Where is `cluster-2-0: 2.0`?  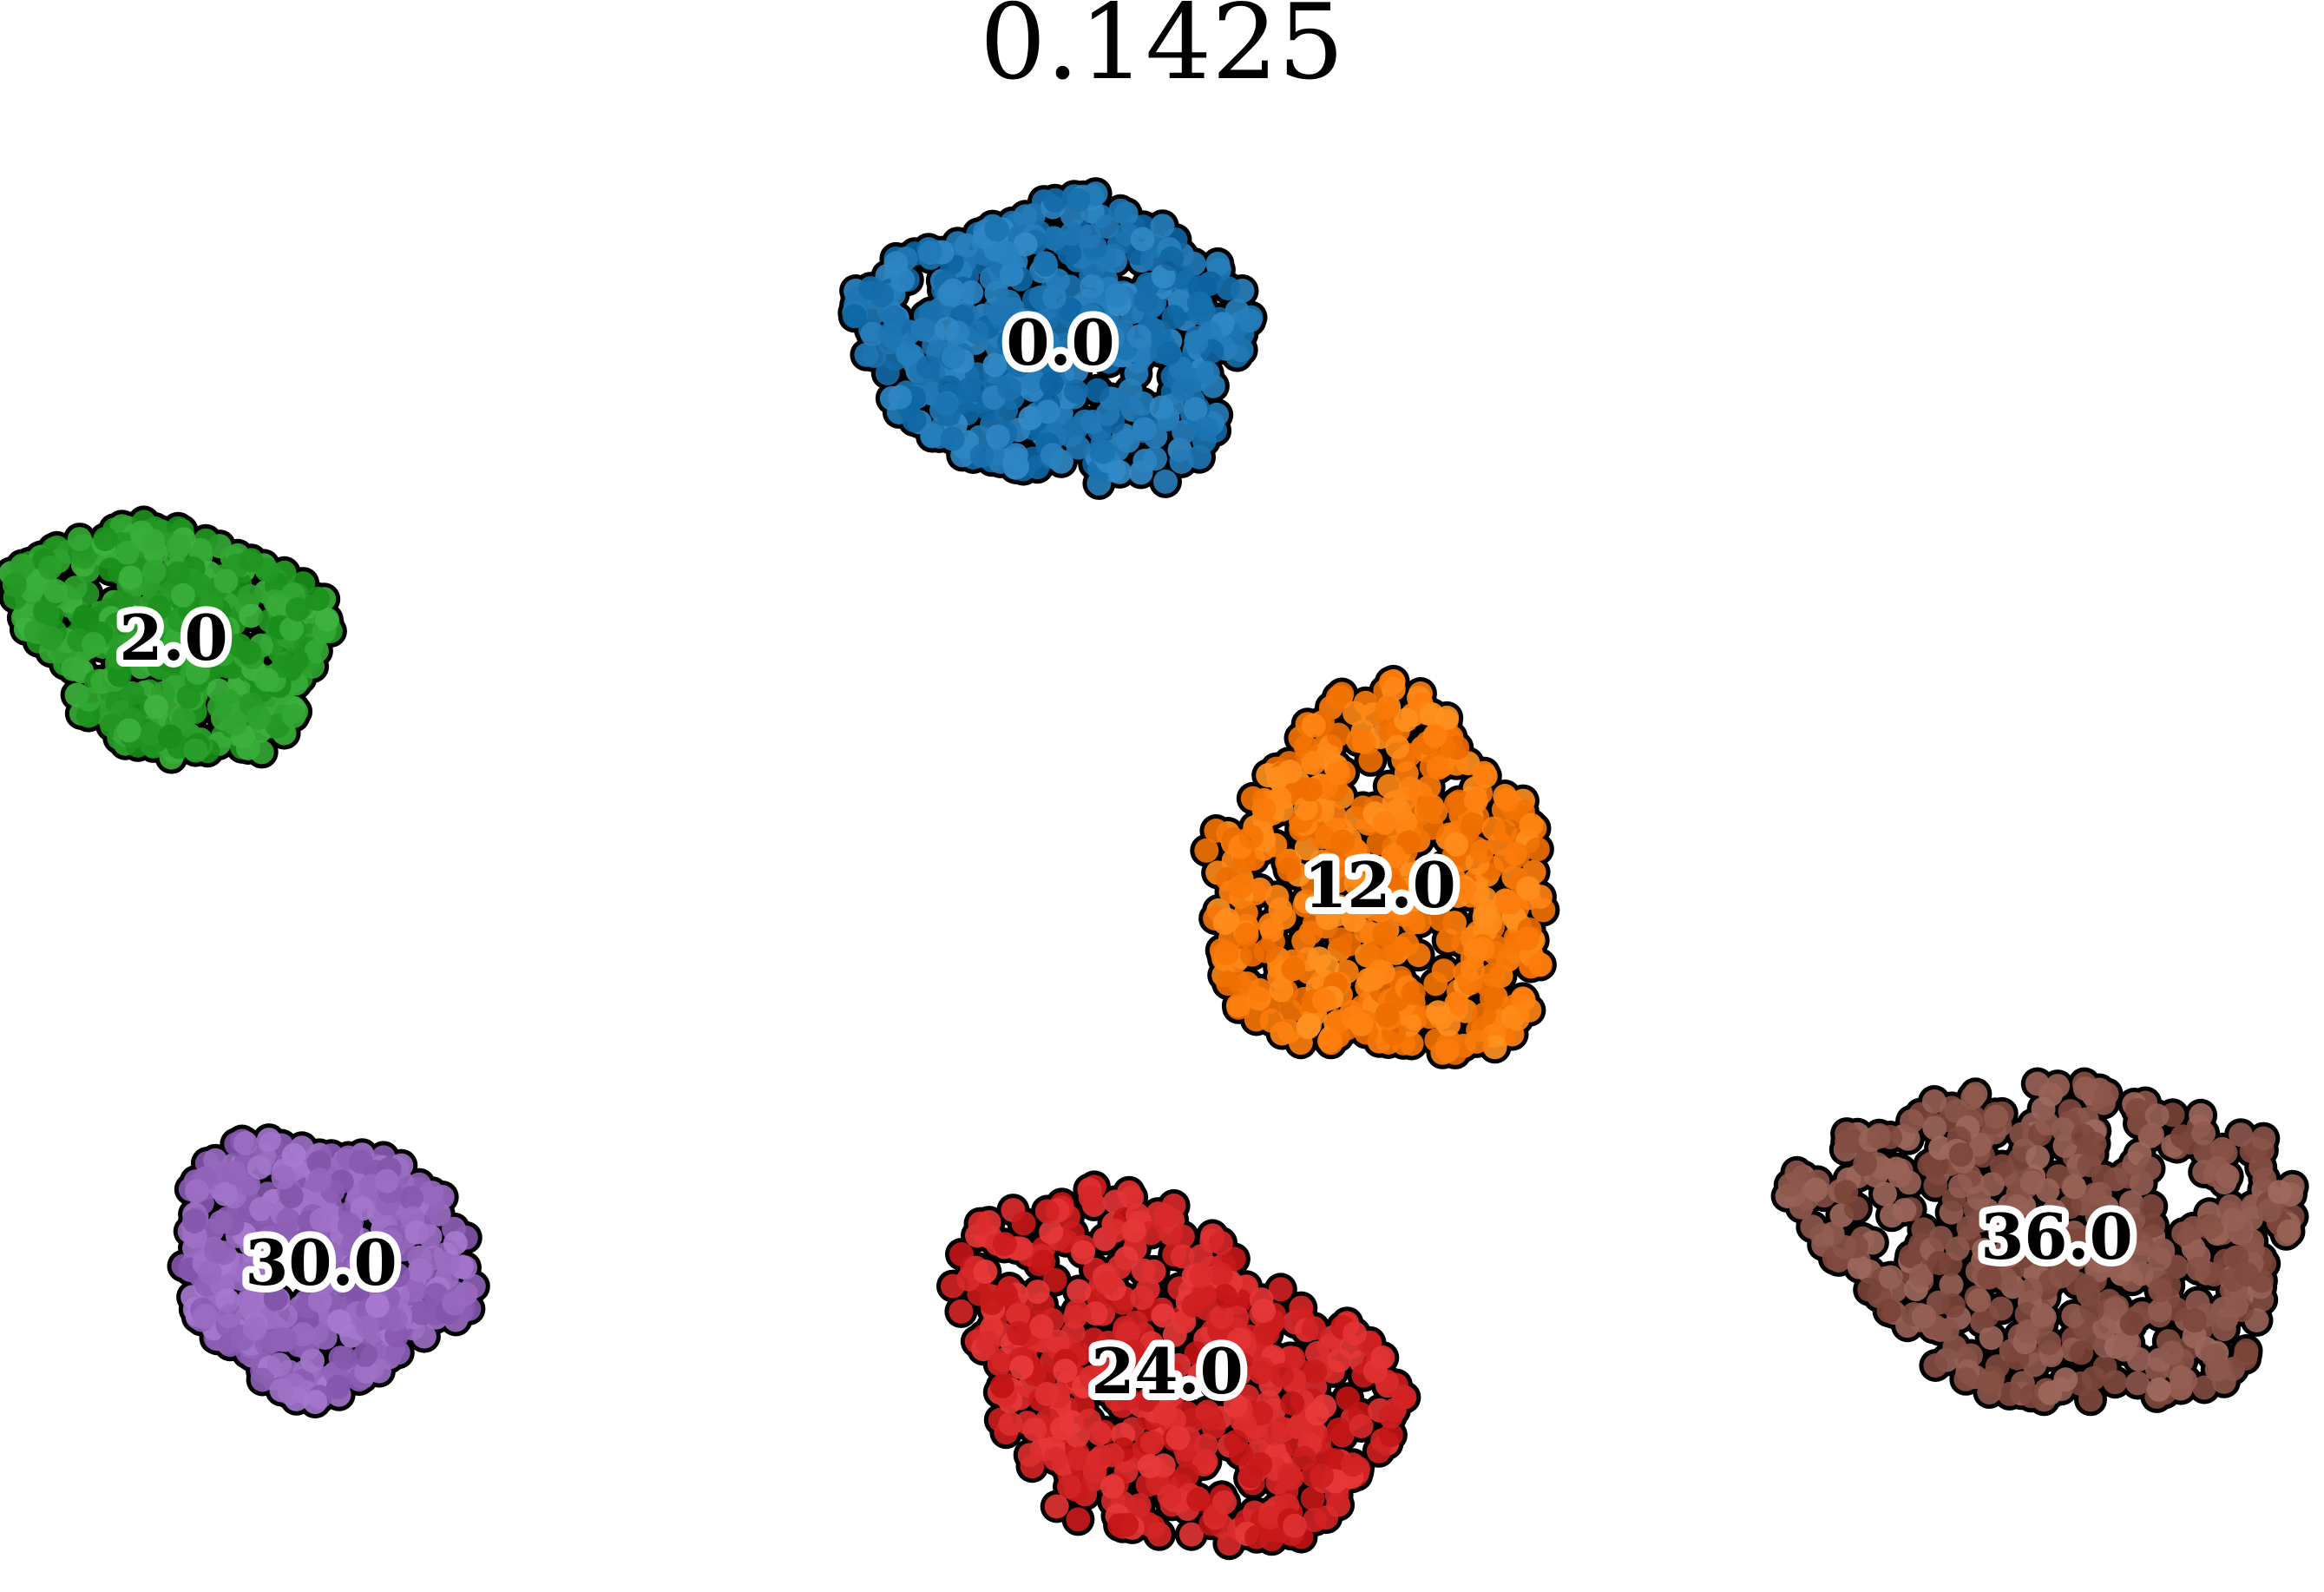
cluster-2-0: 2.0 is located at coordinates (173, 639).